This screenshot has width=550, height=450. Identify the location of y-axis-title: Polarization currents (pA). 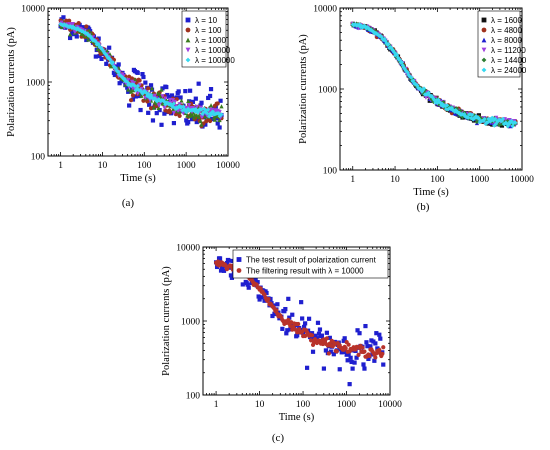
(166, 321).